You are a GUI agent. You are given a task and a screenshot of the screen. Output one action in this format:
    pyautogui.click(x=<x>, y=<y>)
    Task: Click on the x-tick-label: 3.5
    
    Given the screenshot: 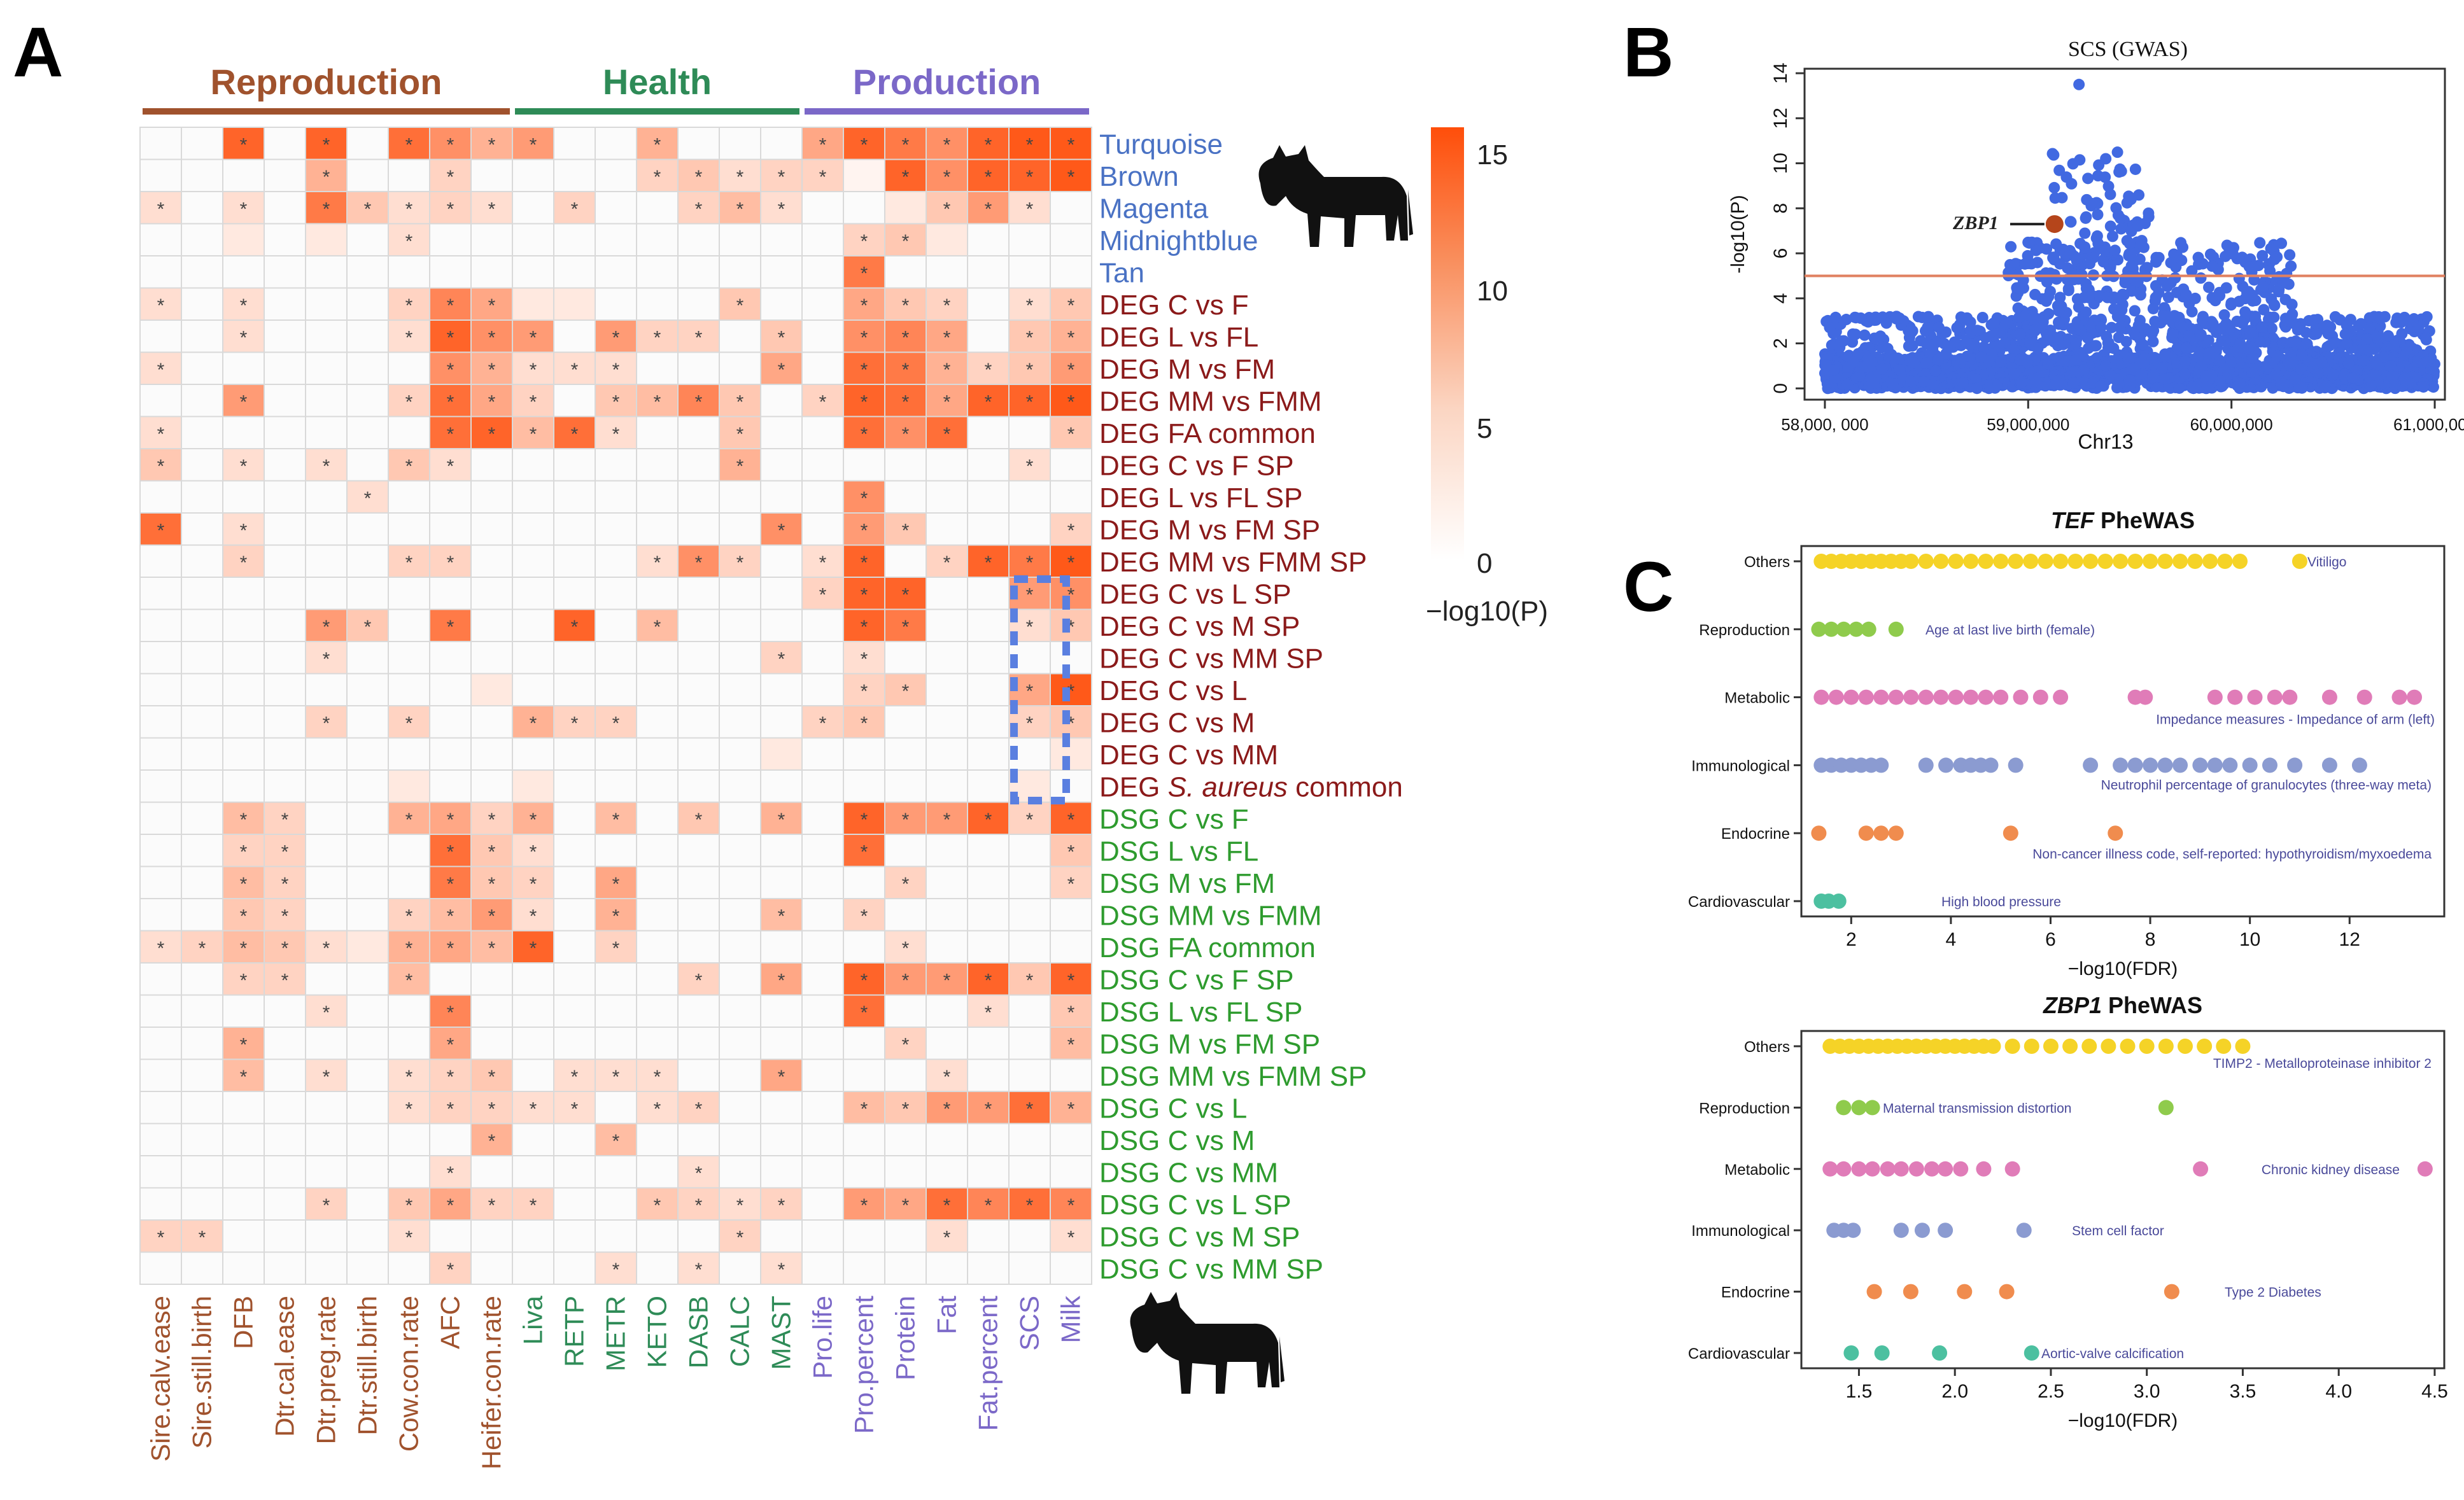 What is the action you would take?
    pyautogui.click(x=2243, y=1391)
    